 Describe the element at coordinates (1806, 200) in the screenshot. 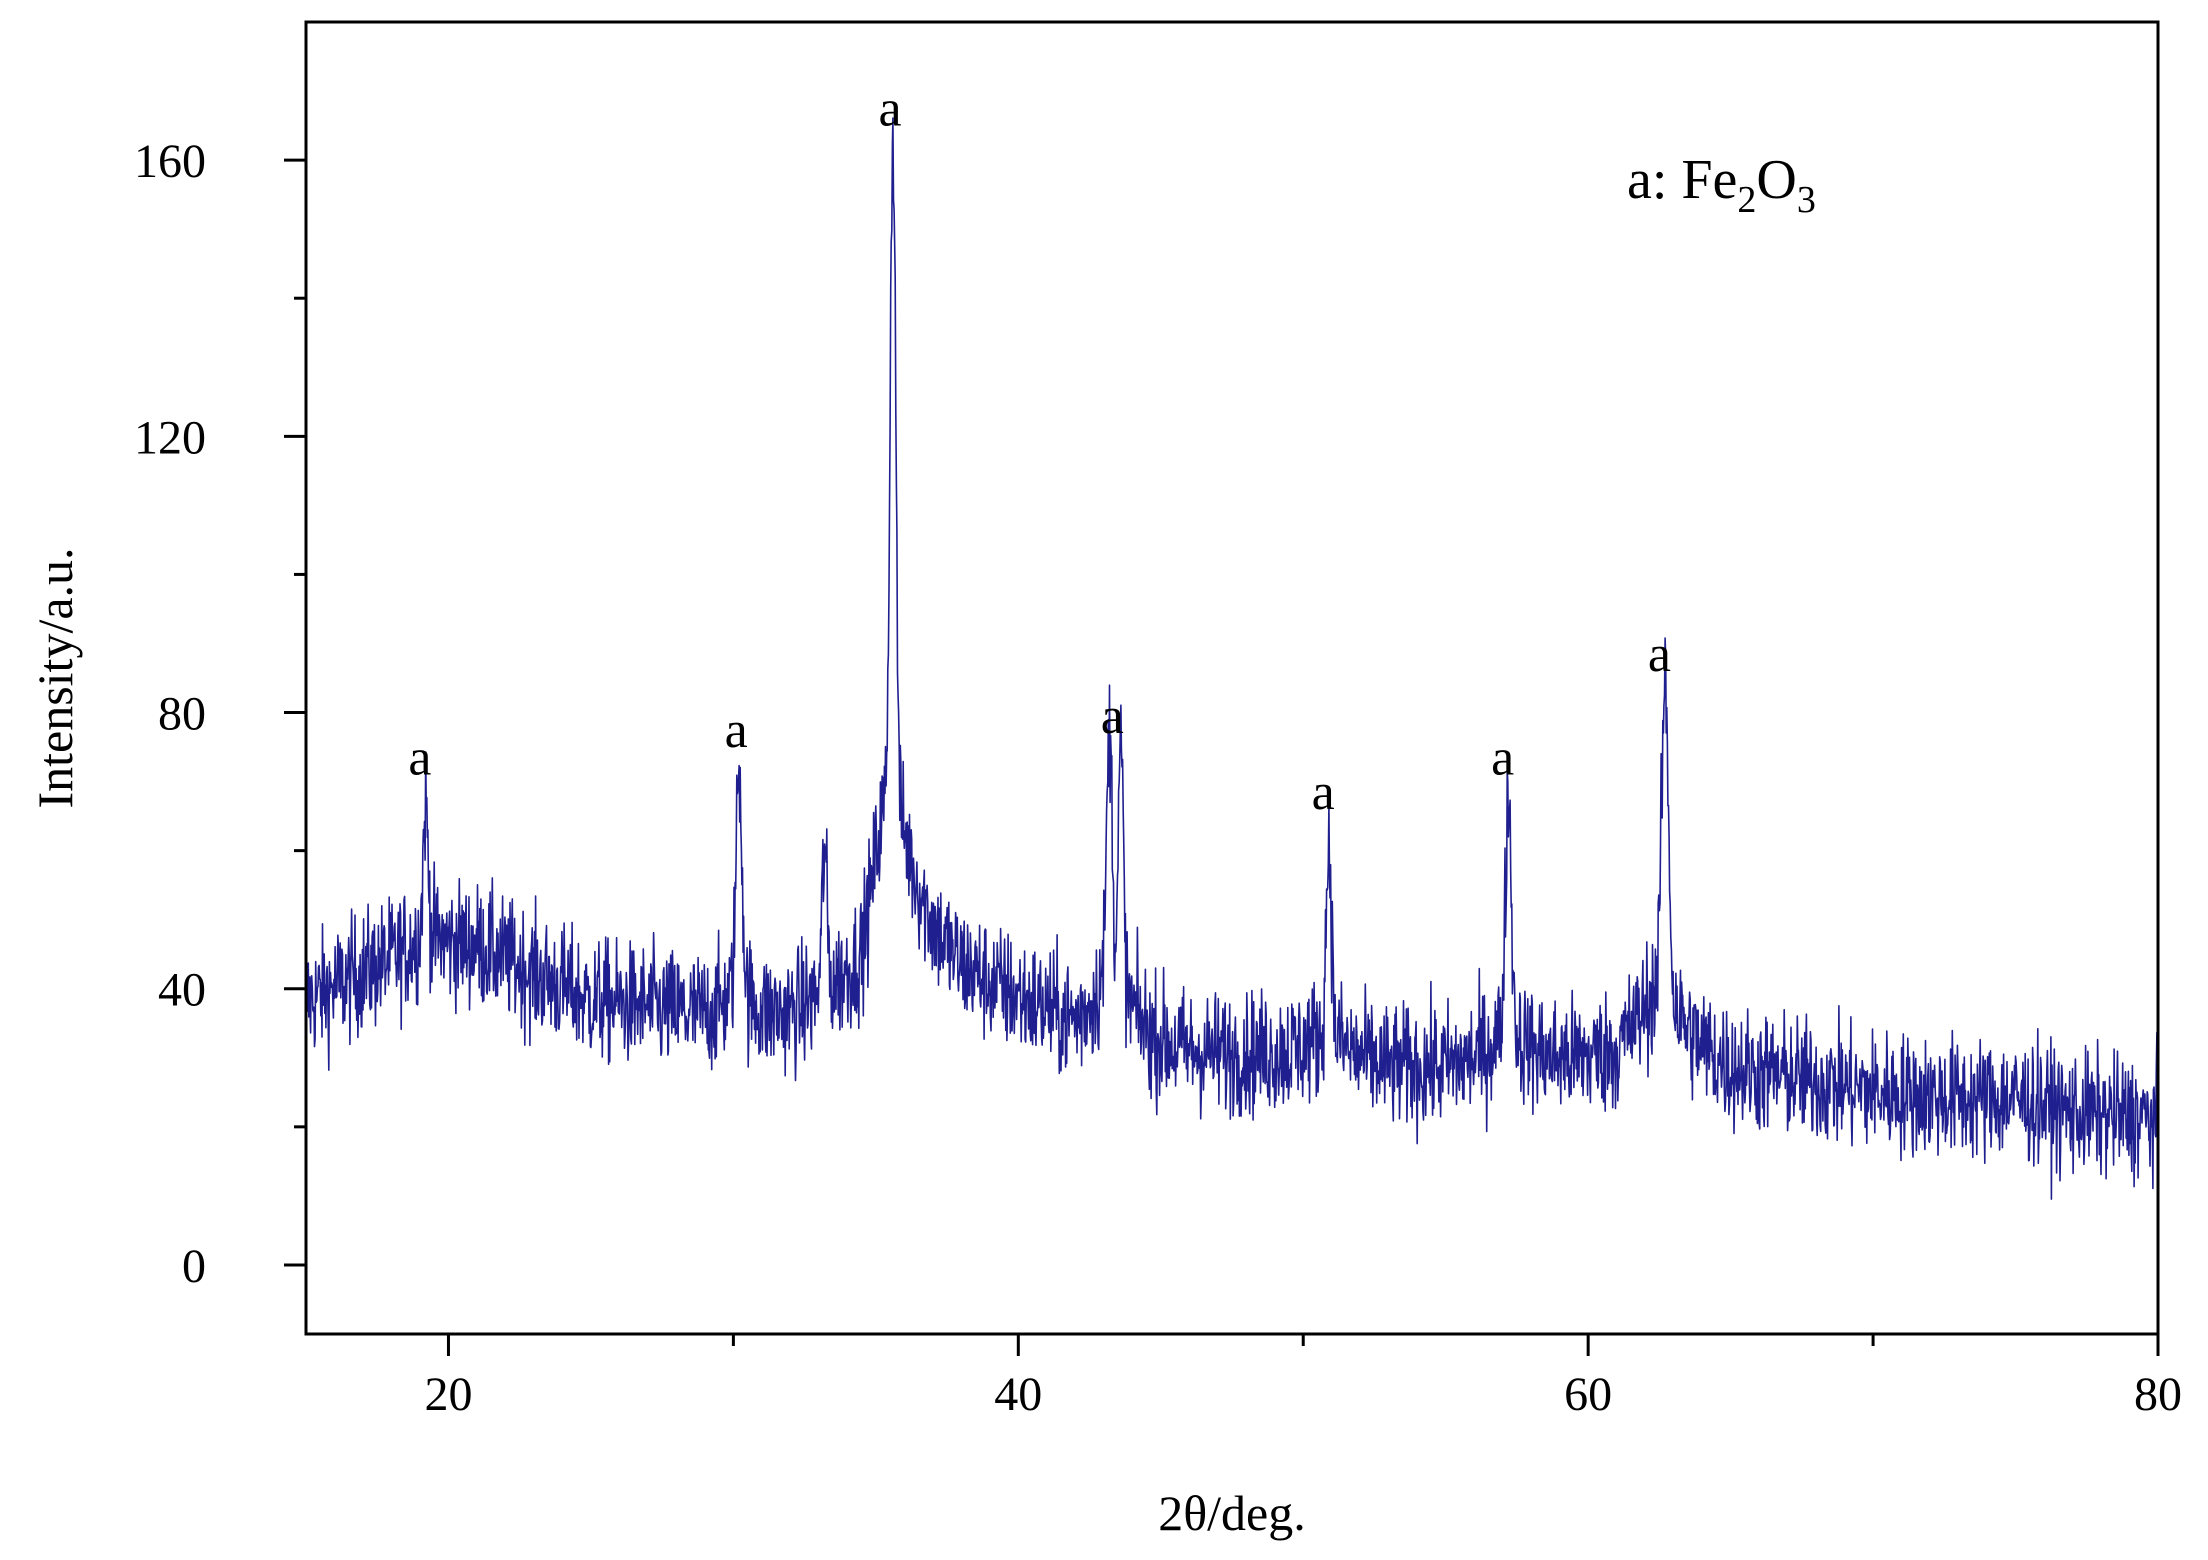

I see `legend-sub-2: 3` at that location.